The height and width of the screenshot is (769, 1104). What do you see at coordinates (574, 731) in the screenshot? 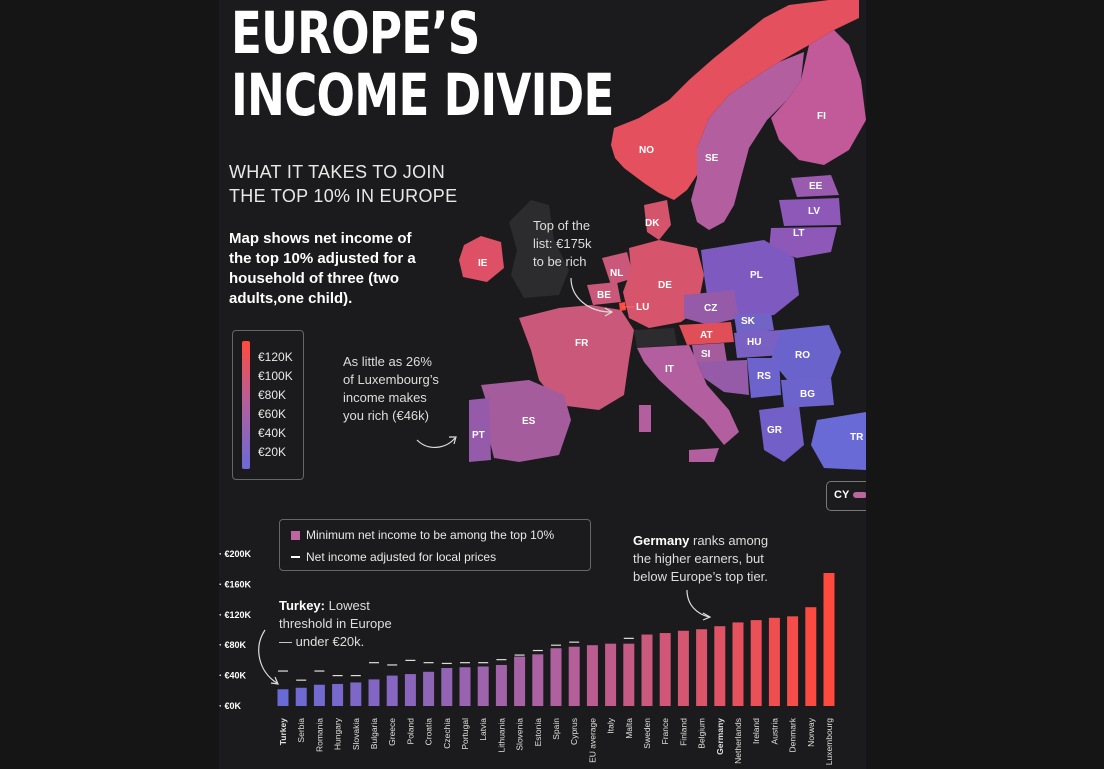
I see `x-tick-label: Cyprus` at bounding box center [574, 731].